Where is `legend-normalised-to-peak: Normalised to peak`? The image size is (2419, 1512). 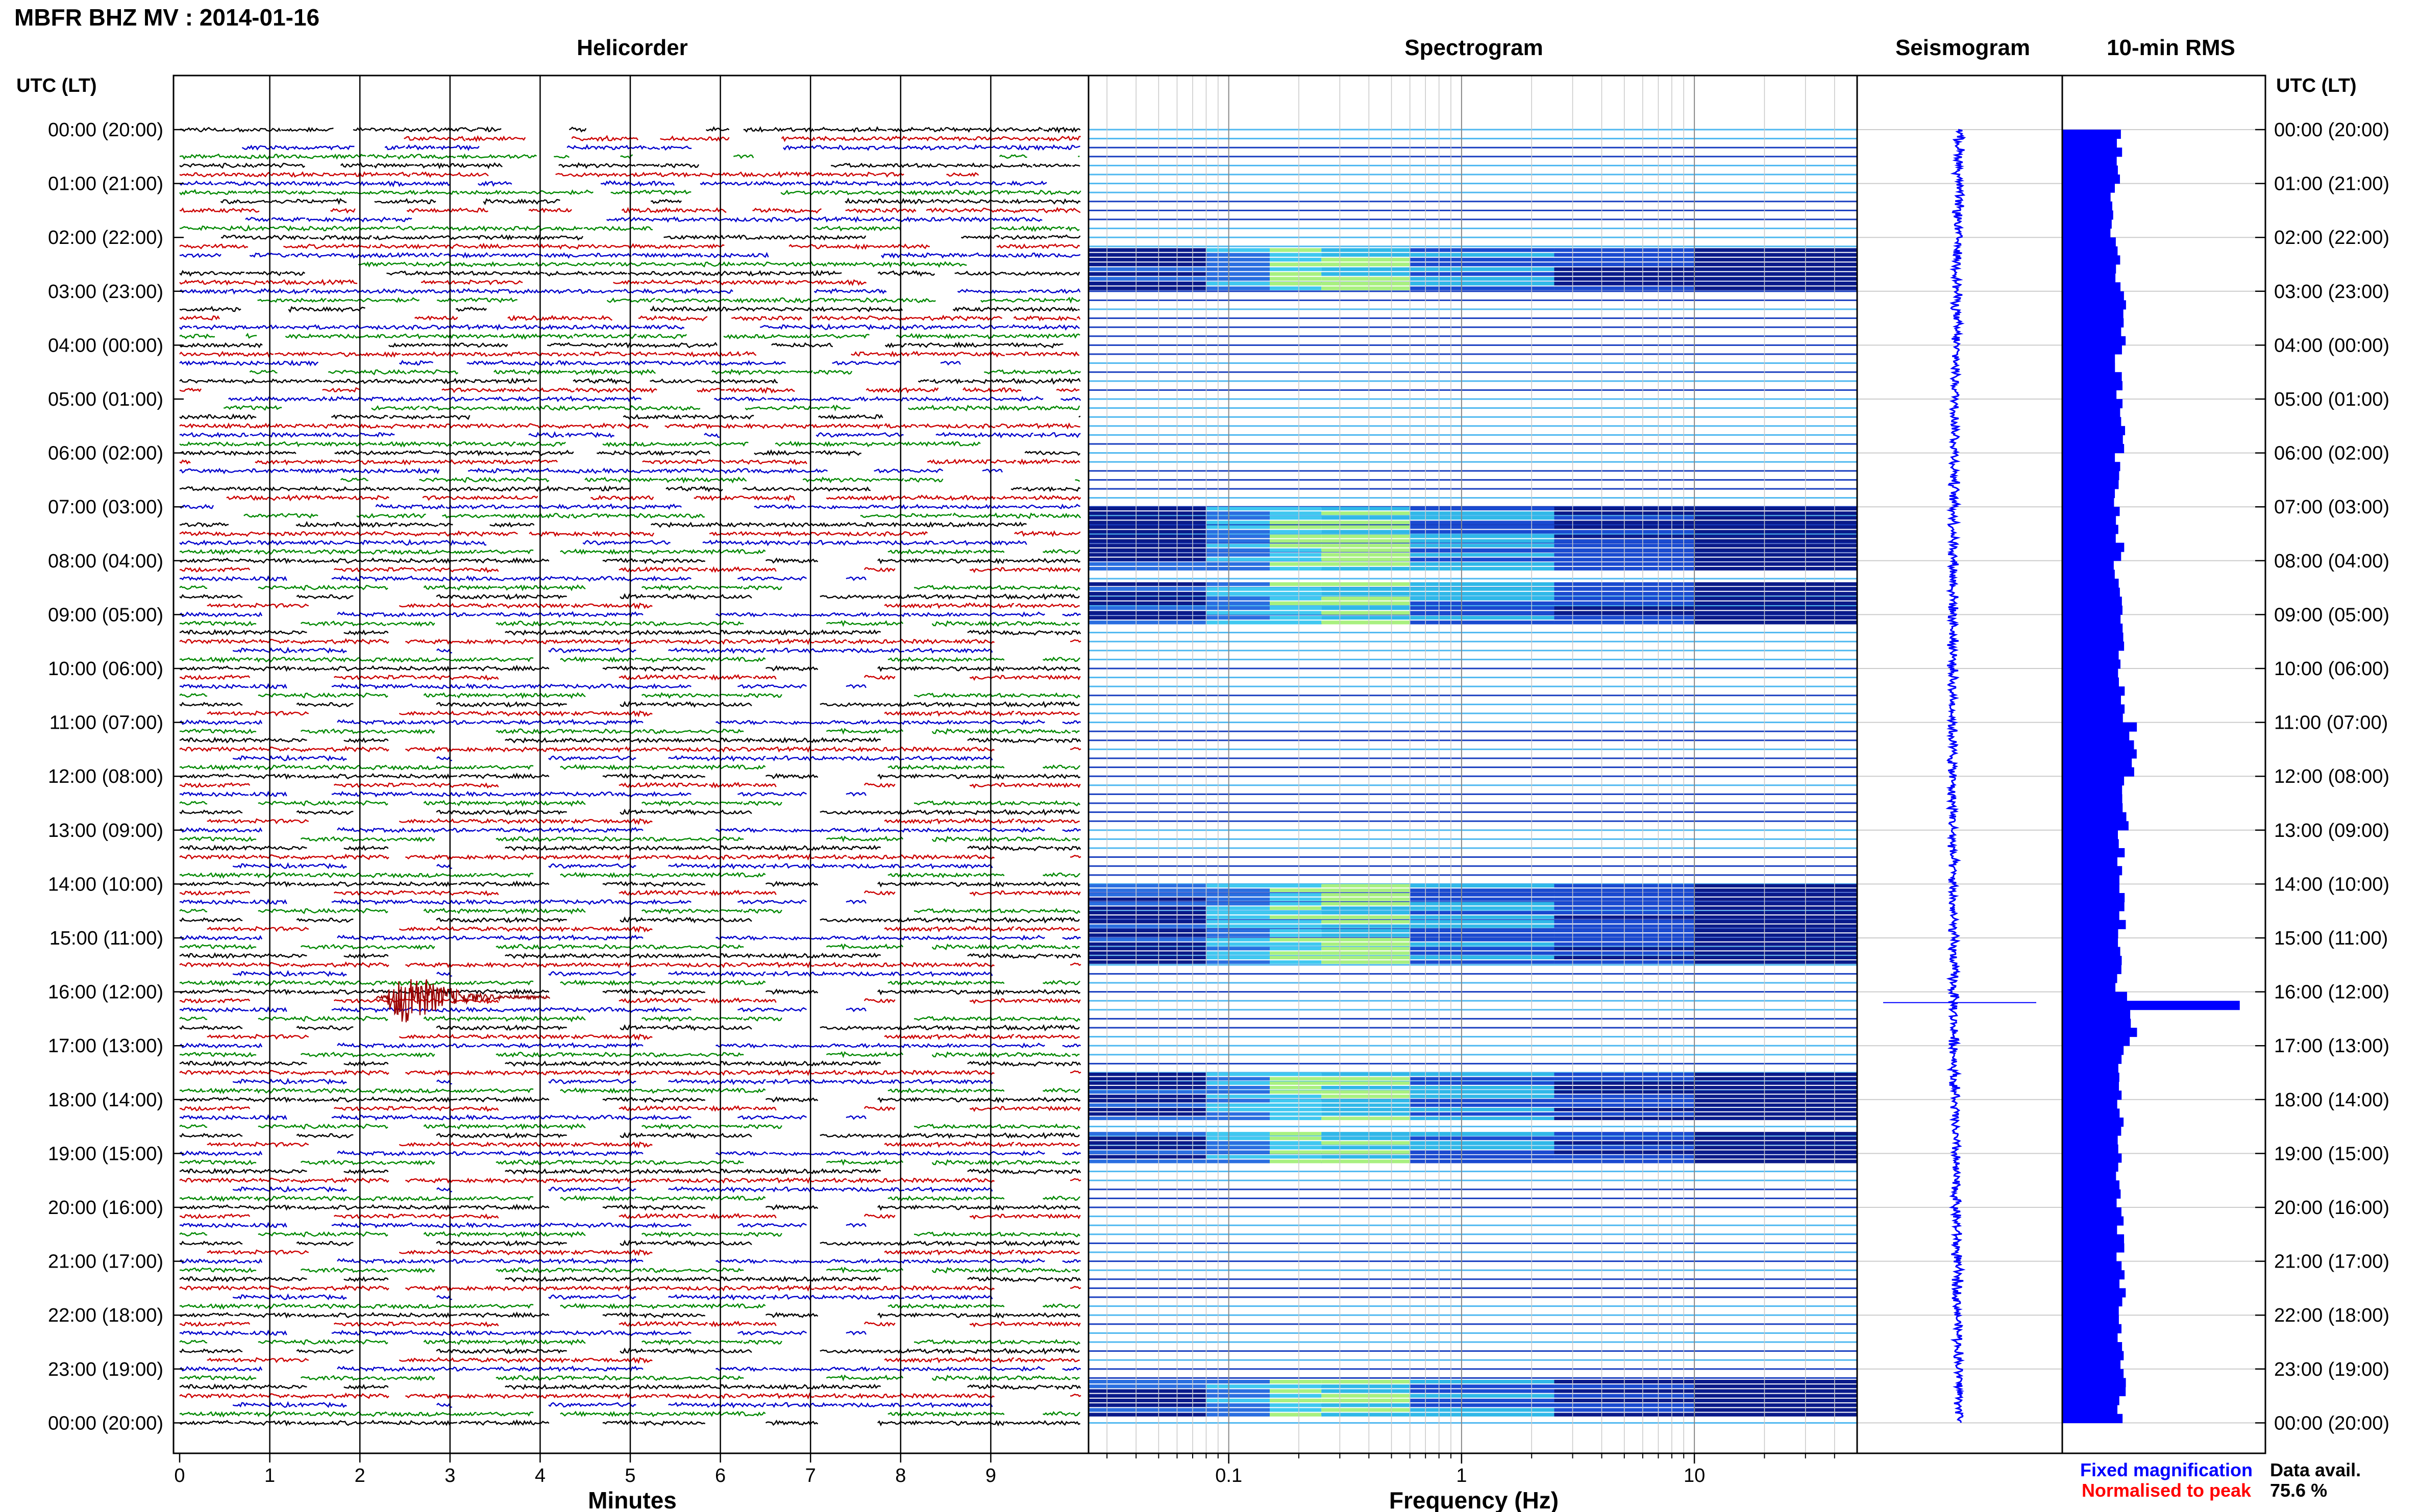 legend-normalised-to-peak: Normalised to peak is located at coordinates (2167, 1490).